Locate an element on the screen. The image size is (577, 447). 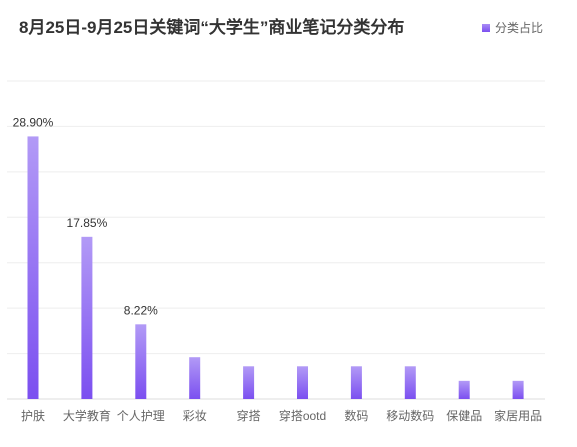
x-tick-label-3: 彩妆 is located at coordinates (195, 416).